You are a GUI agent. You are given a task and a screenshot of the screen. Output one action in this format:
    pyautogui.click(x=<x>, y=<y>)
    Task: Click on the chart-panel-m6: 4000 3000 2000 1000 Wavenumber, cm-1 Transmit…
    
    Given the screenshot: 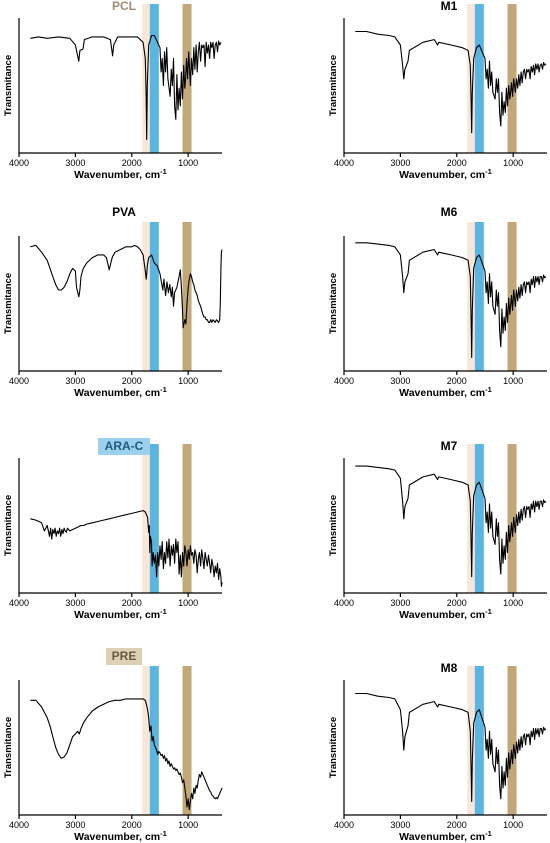 What is the action you would take?
    pyautogui.click(x=437, y=302)
    